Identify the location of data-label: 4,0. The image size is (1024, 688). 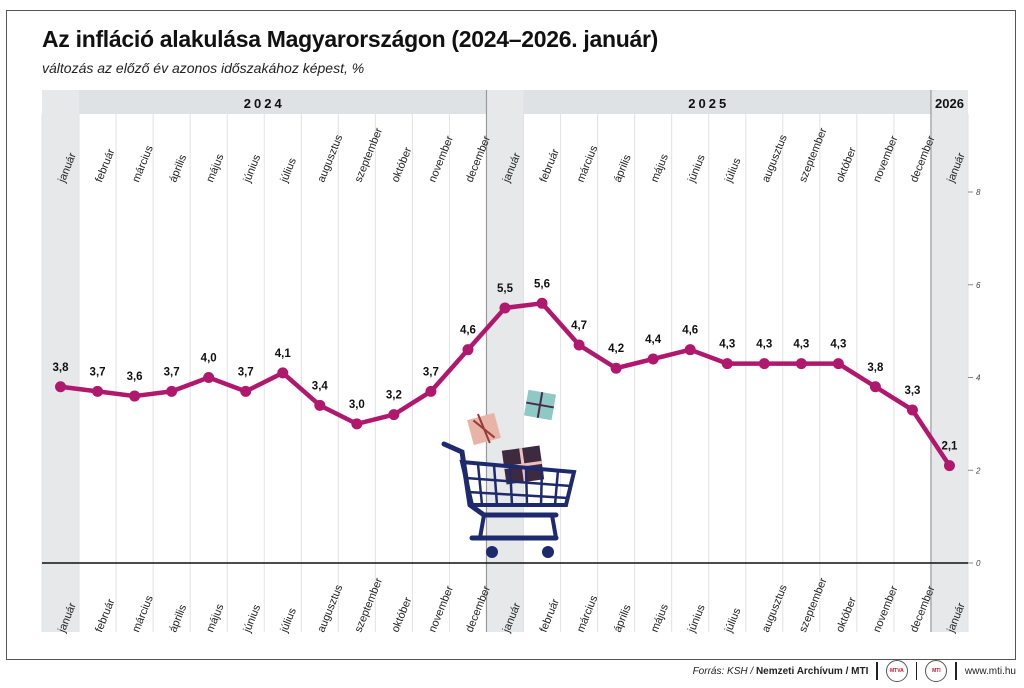
(209, 359).